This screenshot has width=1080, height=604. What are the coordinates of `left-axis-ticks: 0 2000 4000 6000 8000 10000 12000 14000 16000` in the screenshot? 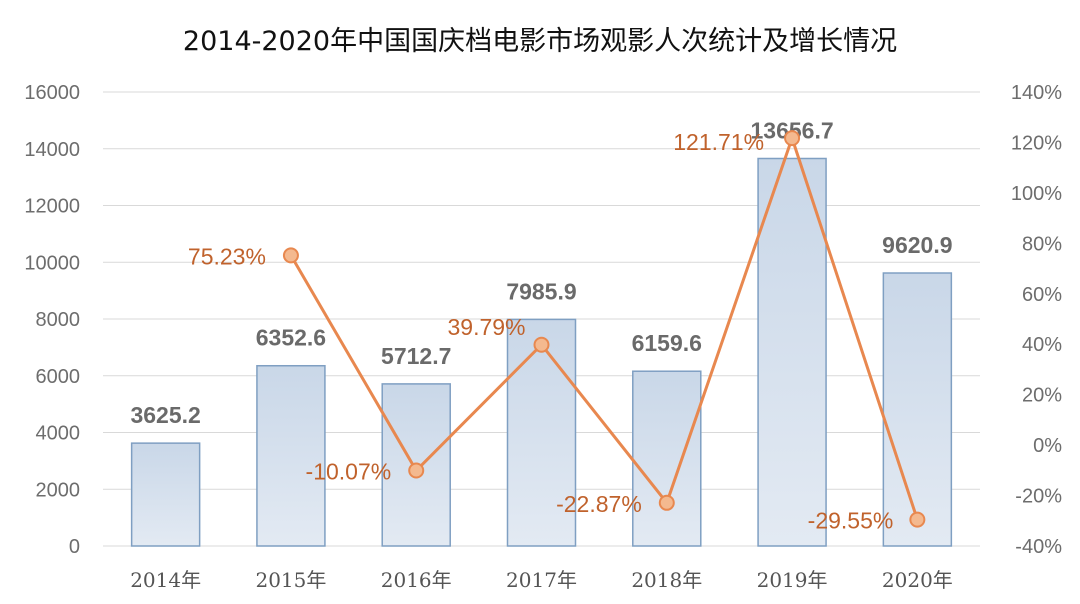 It's located at (52, 320).